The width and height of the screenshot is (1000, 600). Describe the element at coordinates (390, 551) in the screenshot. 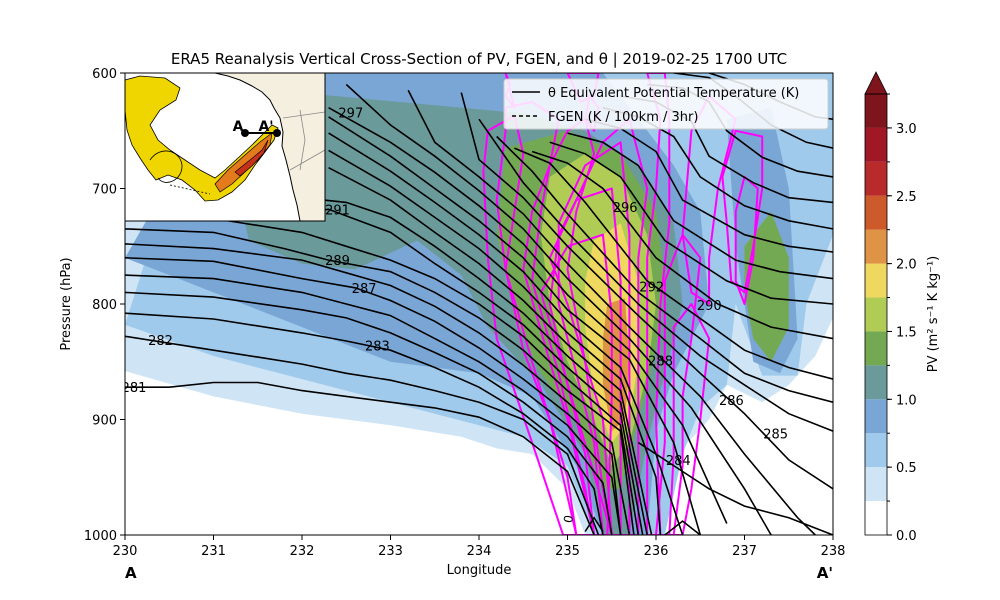

I see `x-tick-label-3: 233` at that location.